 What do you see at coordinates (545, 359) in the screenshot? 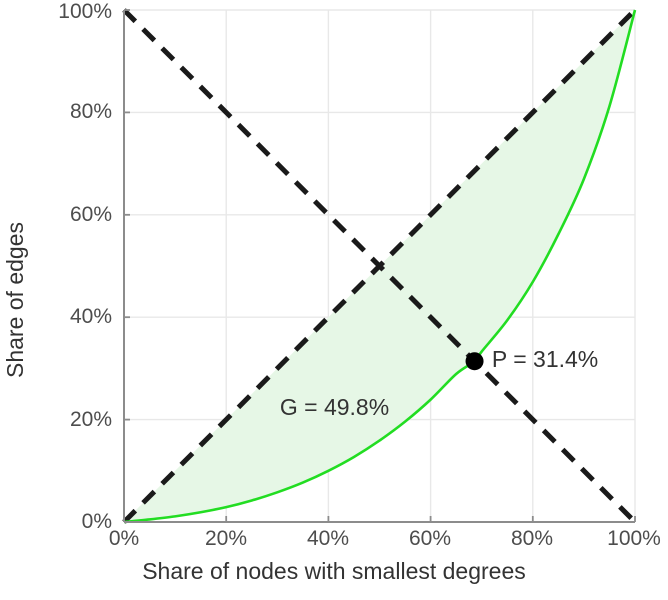
I see `point-annotation-label: P = 31.4%` at bounding box center [545, 359].